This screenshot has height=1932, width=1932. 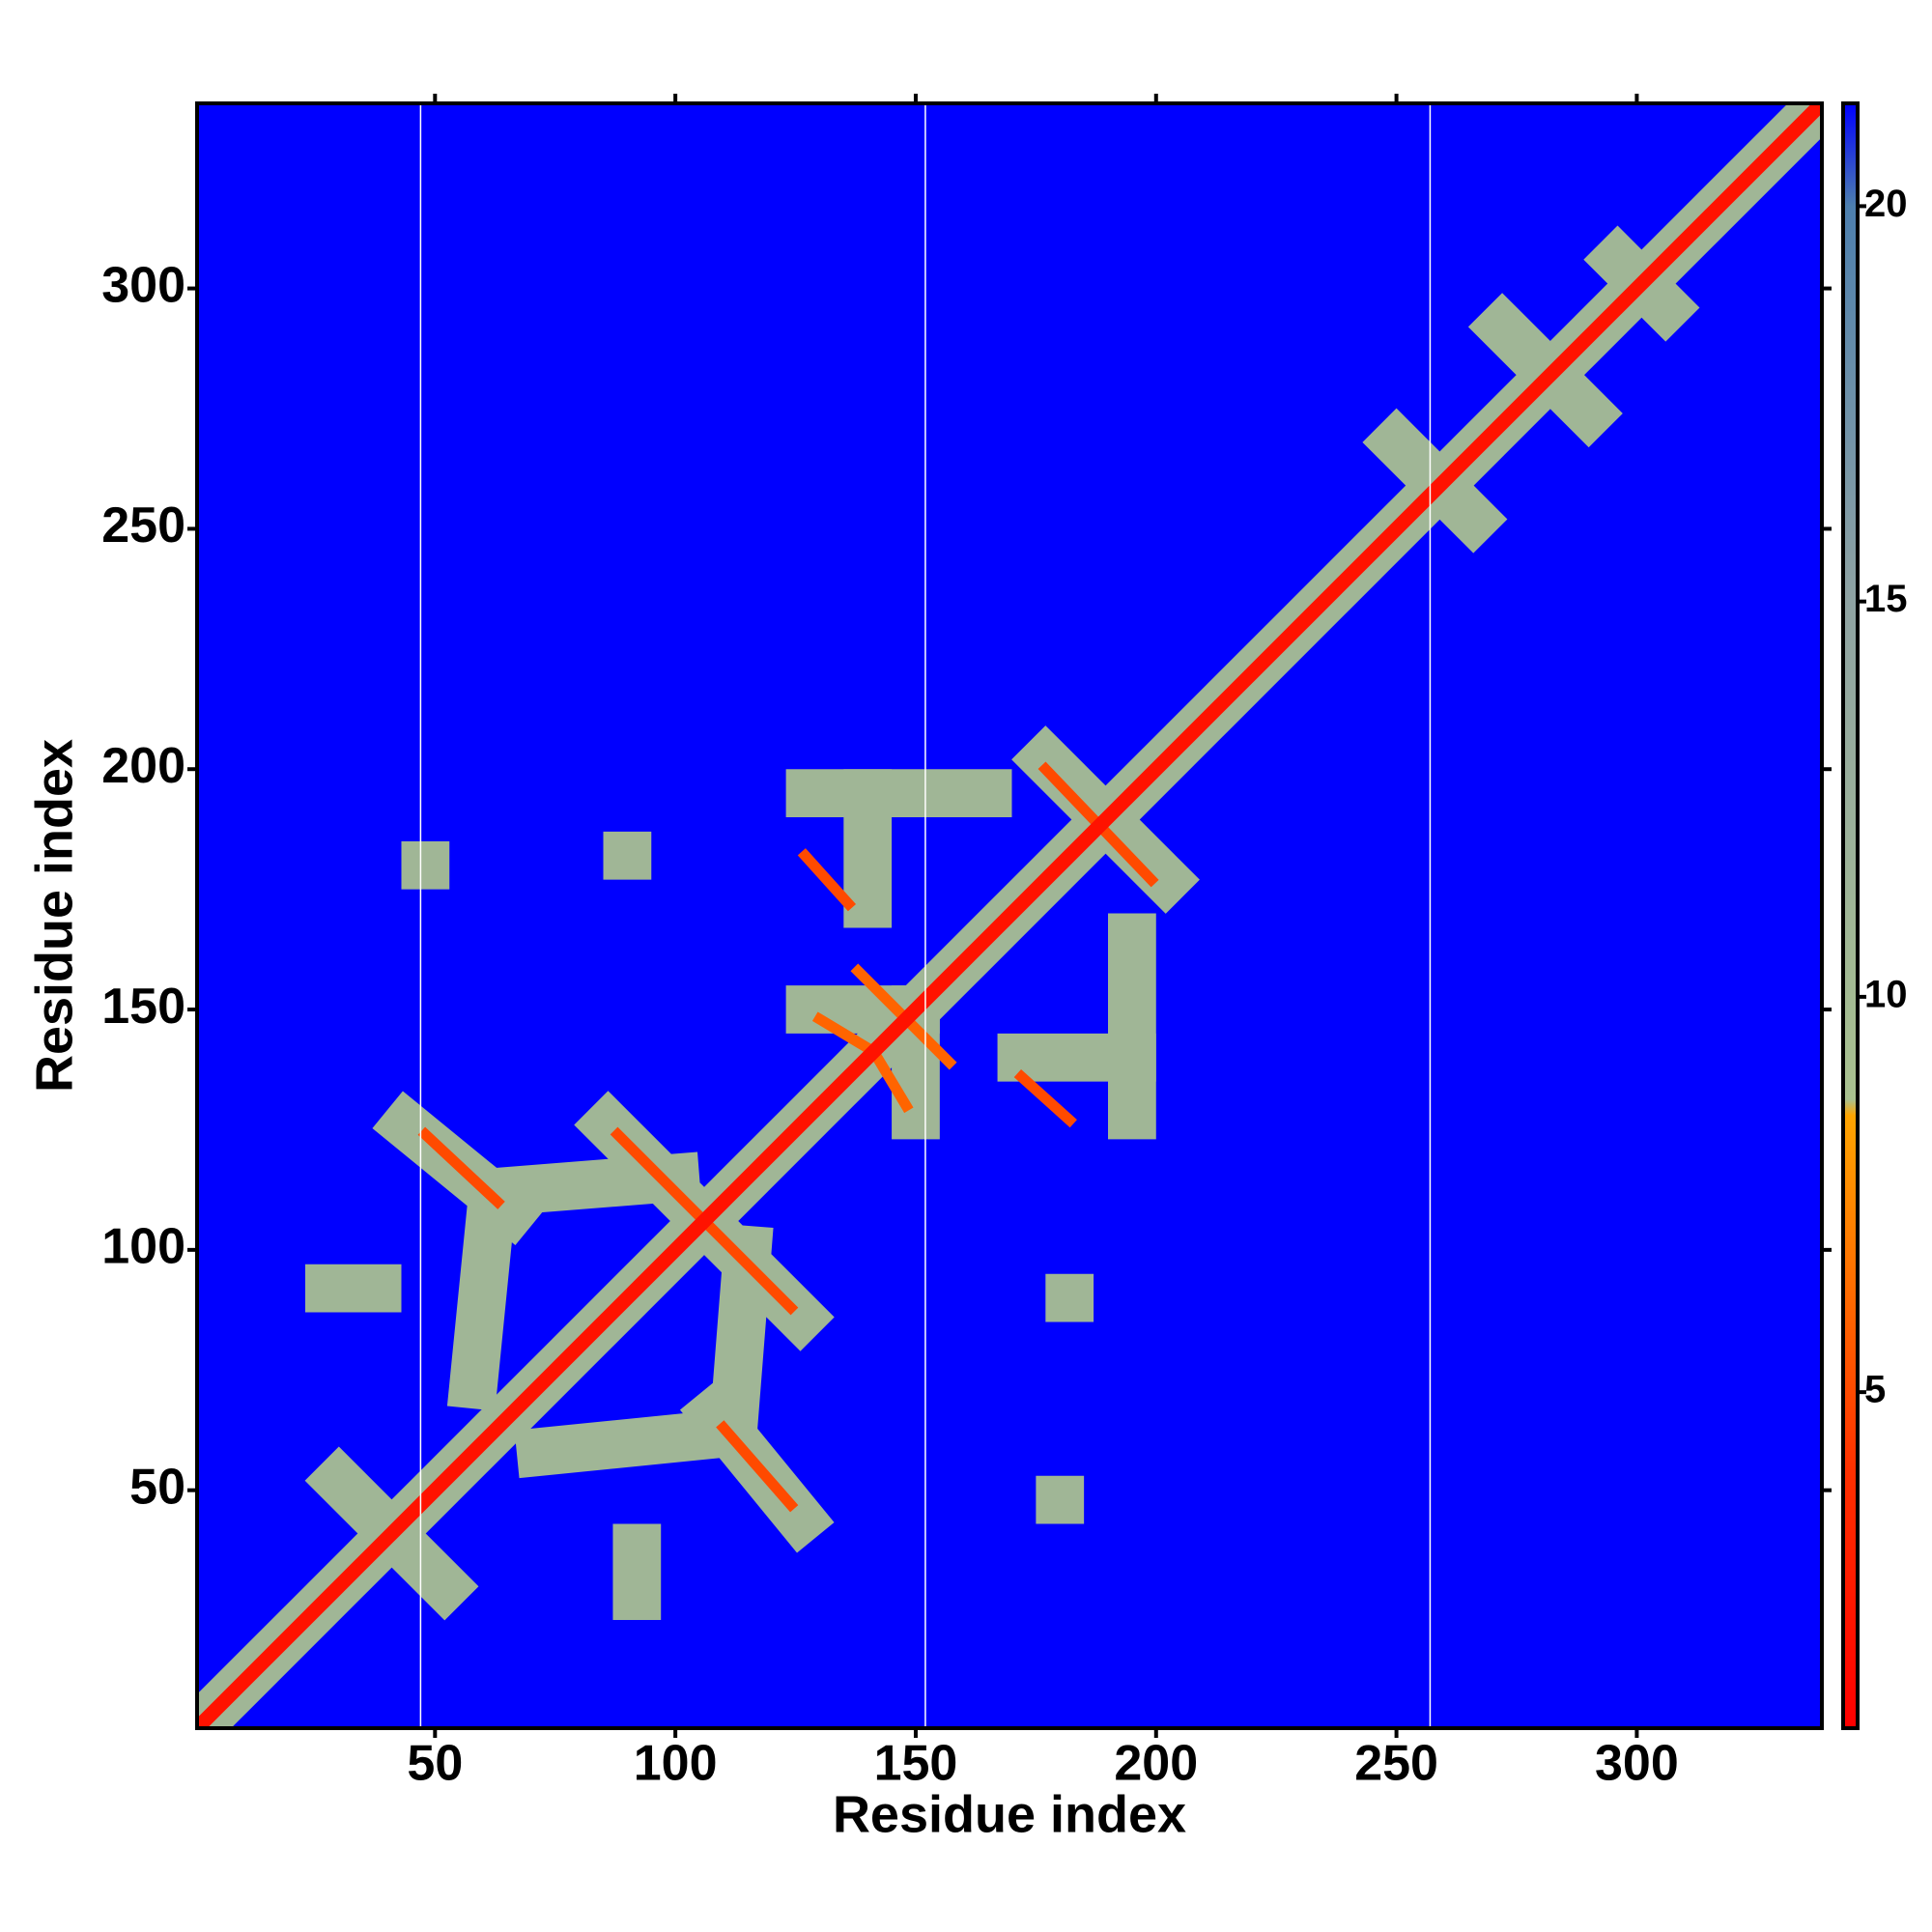 I want to click on y-tick-label: 100, so click(x=143, y=1247).